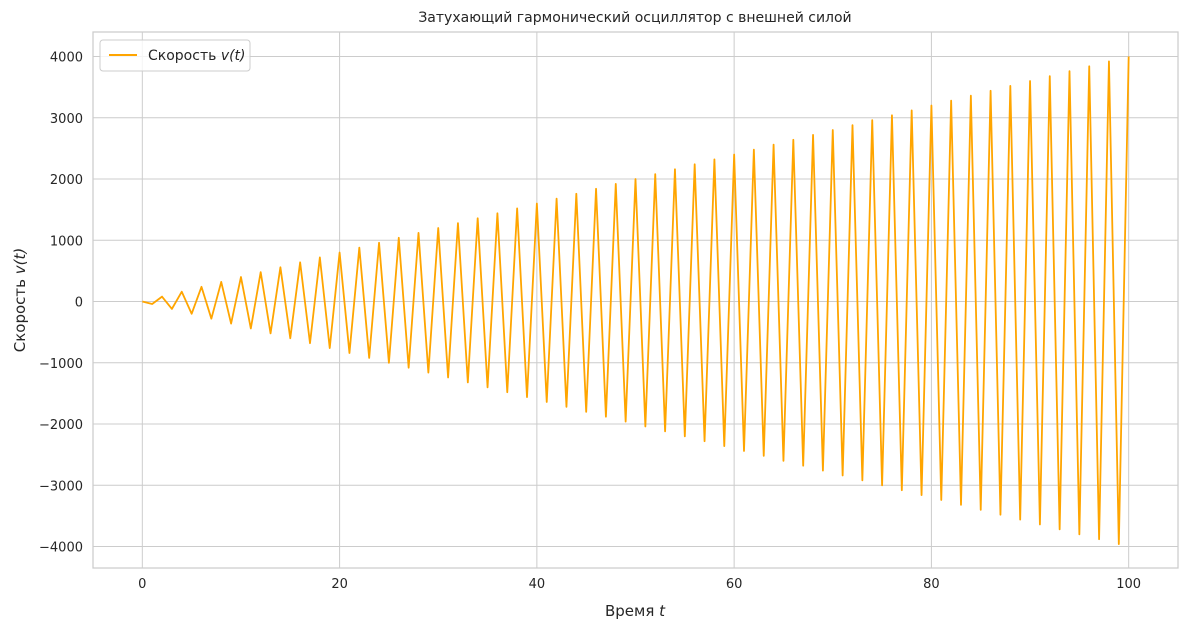 Image resolution: width=1187 pixels, height=632 pixels. What do you see at coordinates (1128, 584) in the screenshot?
I see `x-tick-label: 100` at bounding box center [1128, 584].